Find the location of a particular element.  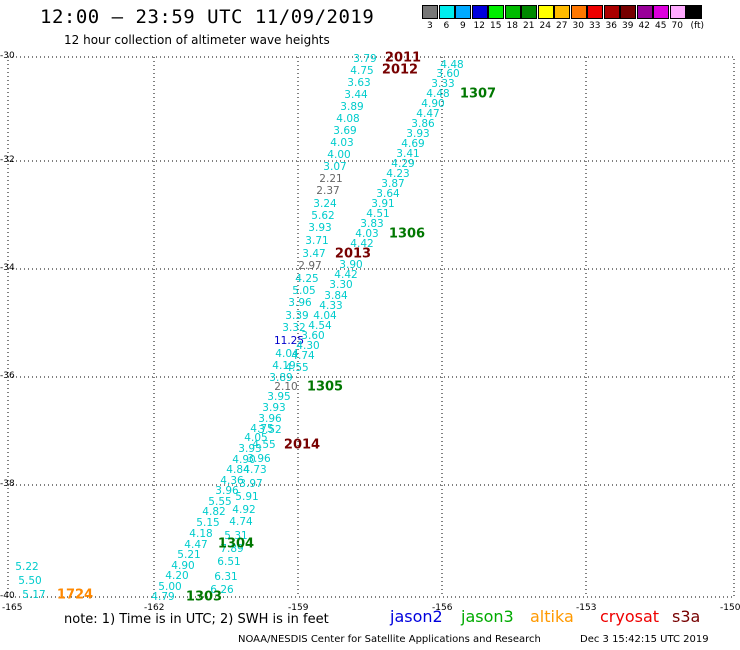

longitude-tick-label: -150 is located at coordinates (730, 608).